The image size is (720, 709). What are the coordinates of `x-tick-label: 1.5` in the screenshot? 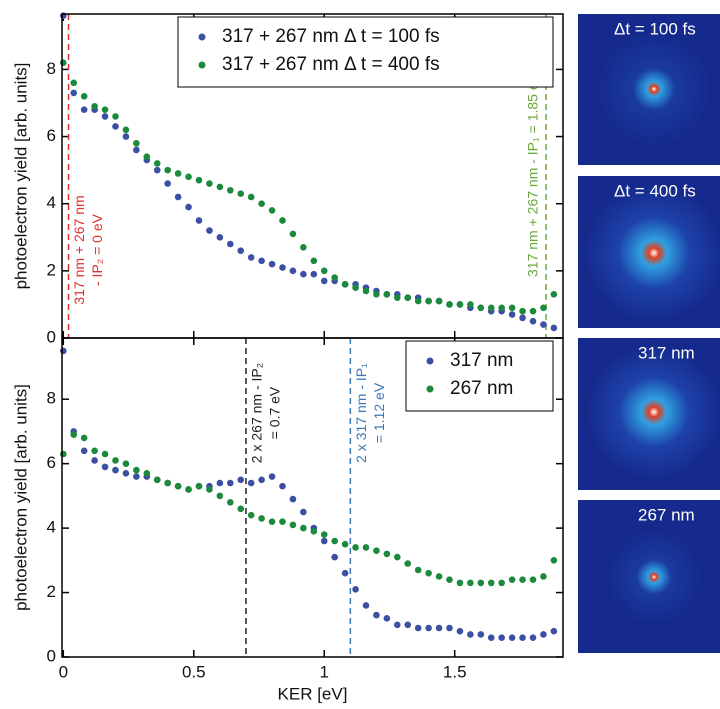 It's located at (455, 671).